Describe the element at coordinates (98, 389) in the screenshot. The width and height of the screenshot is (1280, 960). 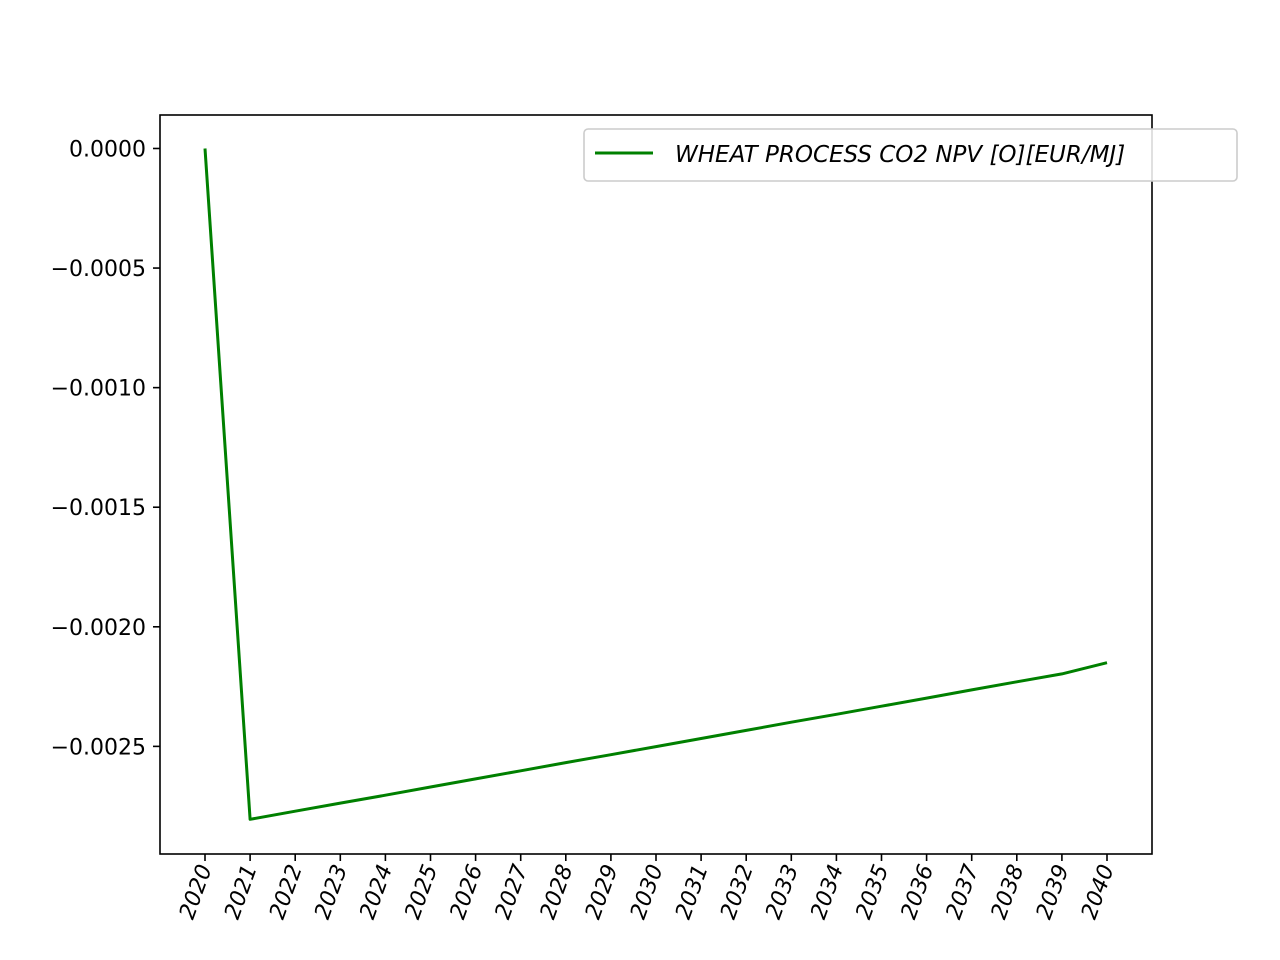
I see `y-tick-label: −0.0010` at that location.